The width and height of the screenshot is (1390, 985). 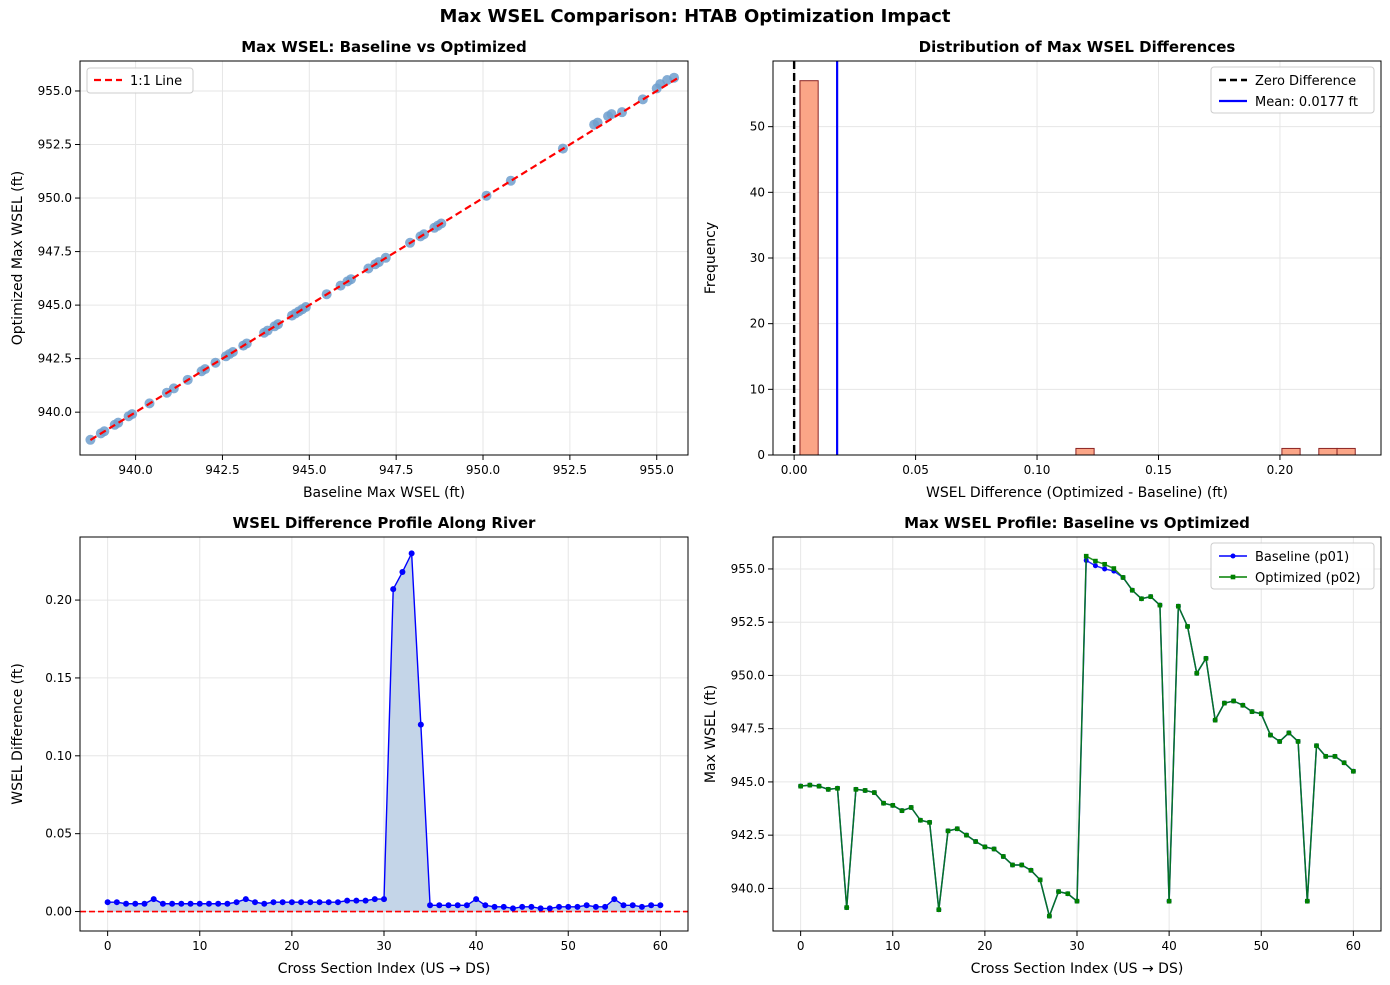 I want to click on y-tick-label: 955.0, so click(x=748, y=569).